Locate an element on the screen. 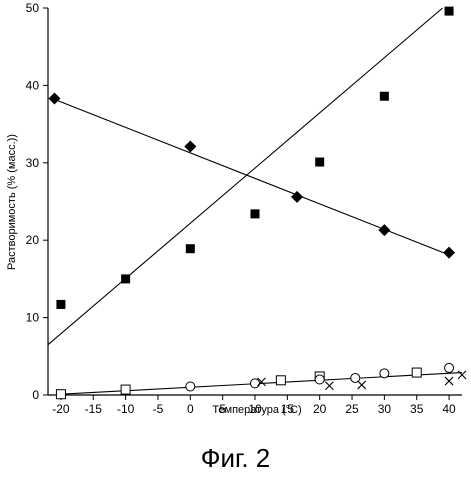 Image resolution: width=471 pixels, height=500 pixels. y-tick-label: 20 is located at coordinates (33, 240).